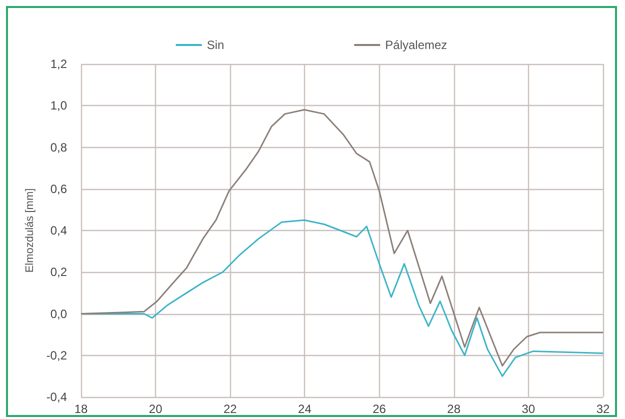 This screenshot has height=419, width=625. What do you see at coordinates (59, 189) in the screenshot?
I see `y-tick-label: 0,6` at bounding box center [59, 189].